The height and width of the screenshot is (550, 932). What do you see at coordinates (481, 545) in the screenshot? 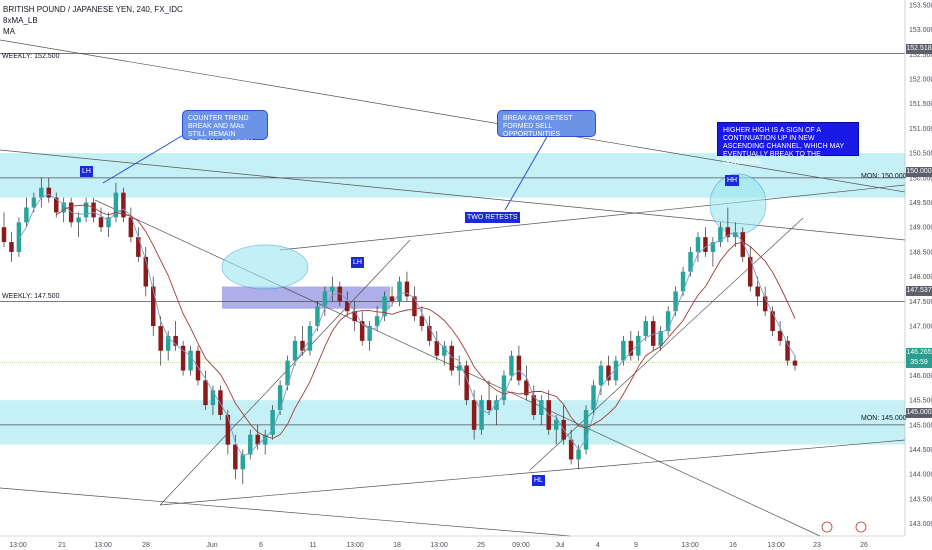
I see `time-tick-label: 25` at bounding box center [481, 545].